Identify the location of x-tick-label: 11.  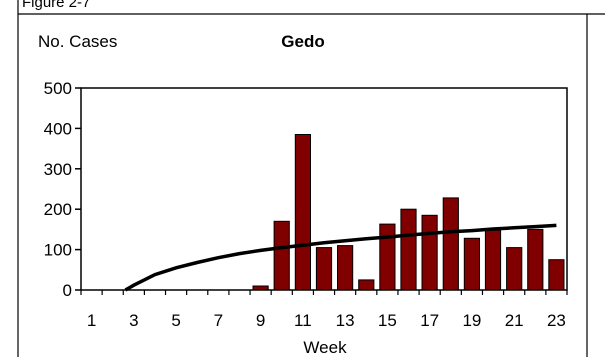
(303, 320).